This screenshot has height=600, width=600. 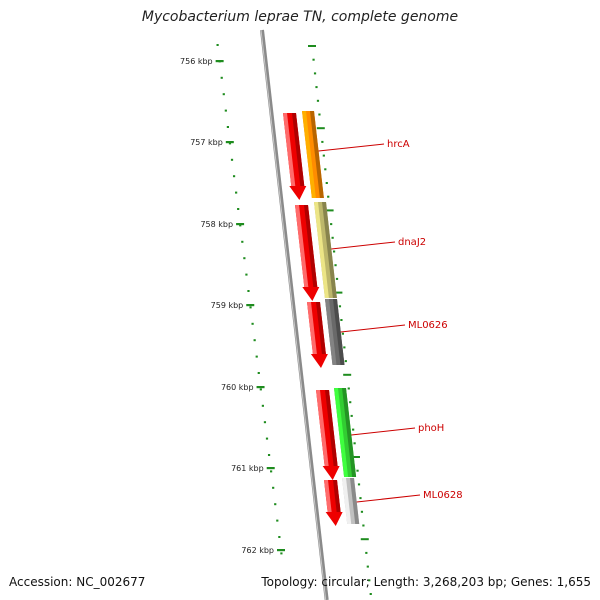 What do you see at coordinates (390, 321) in the screenshot?
I see `gene-labels: hrcA dnaJ2 ML0626 phoH ML0628` at bounding box center [390, 321].